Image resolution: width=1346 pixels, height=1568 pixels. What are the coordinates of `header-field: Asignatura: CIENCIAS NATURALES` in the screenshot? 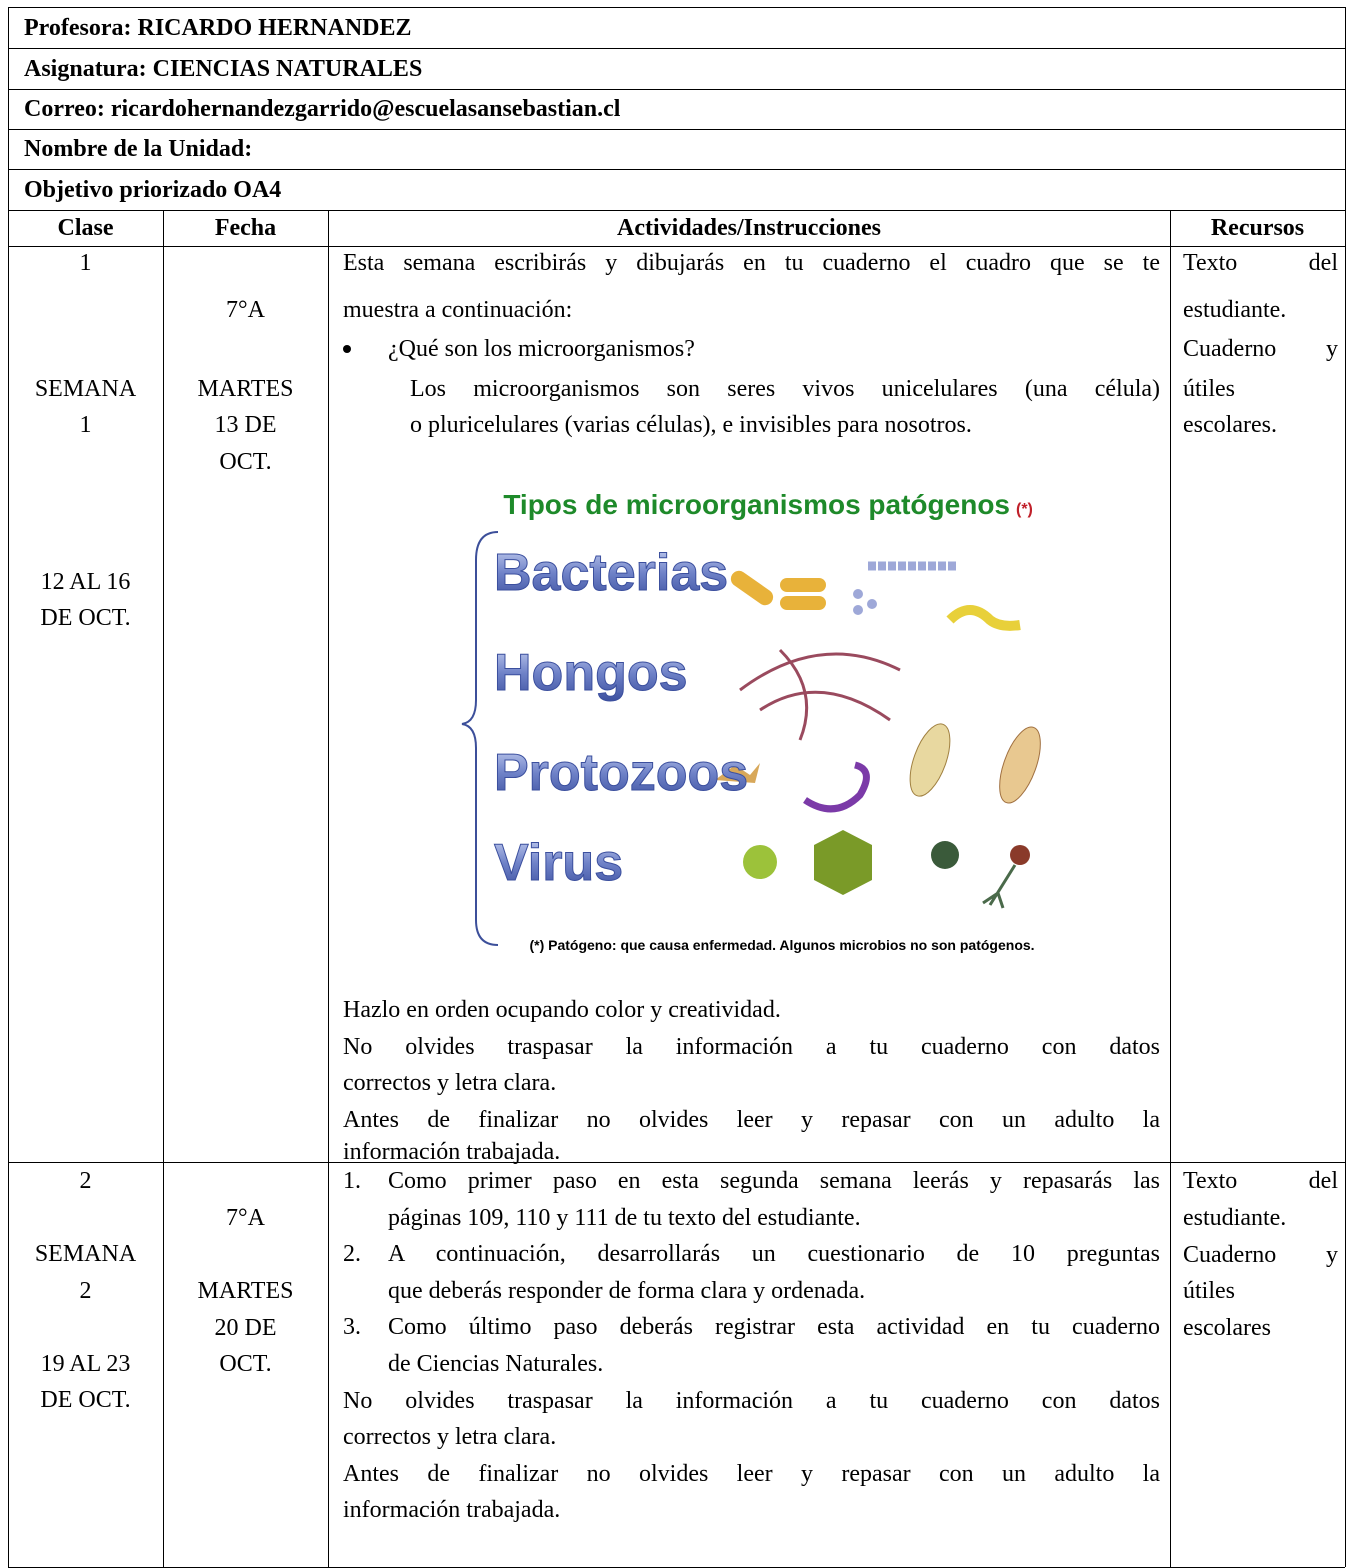 It's located at (223, 68).